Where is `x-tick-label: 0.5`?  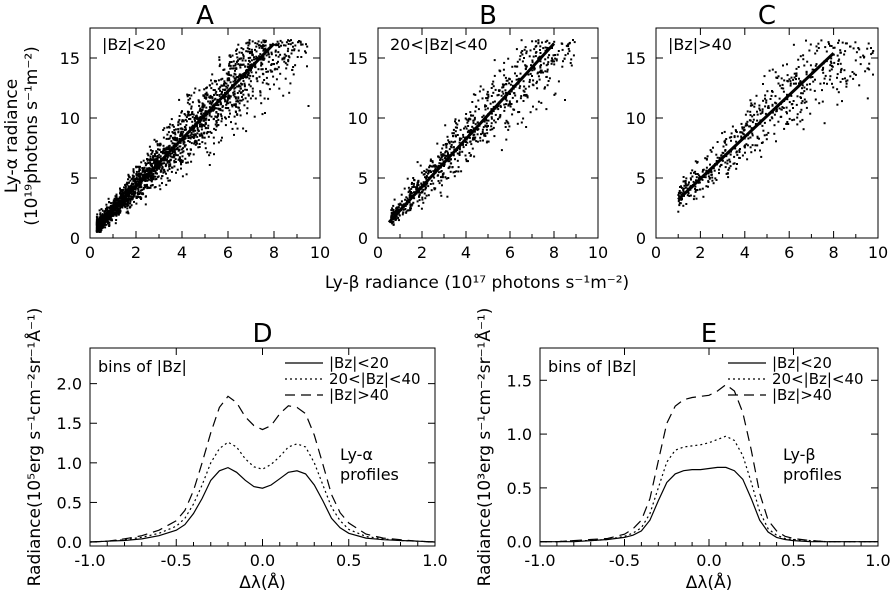 x-tick-label: 0.5 is located at coordinates (348, 560).